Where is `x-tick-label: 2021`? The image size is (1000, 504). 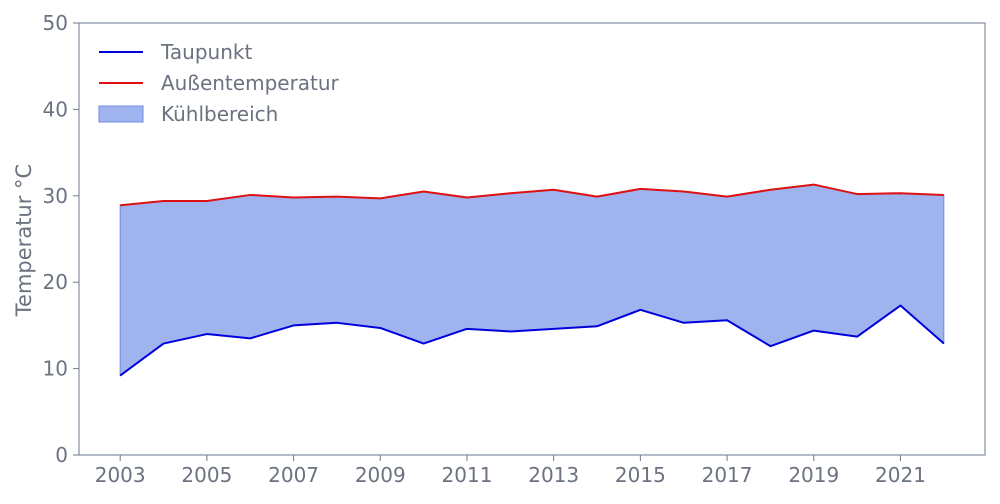 x-tick-label: 2021 is located at coordinates (900, 475).